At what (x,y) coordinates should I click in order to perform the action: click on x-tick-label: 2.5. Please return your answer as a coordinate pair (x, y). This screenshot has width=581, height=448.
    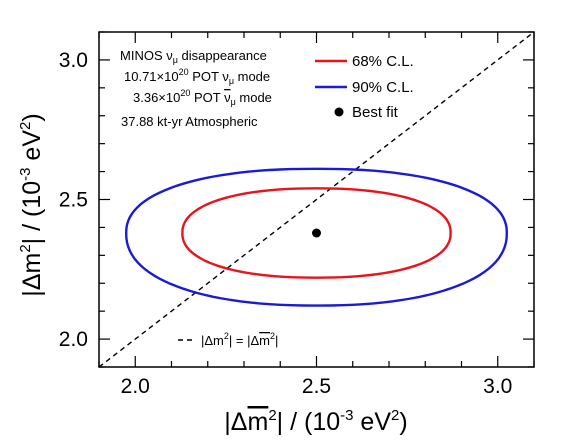
    Looking at the image, I should click on (316, 386).